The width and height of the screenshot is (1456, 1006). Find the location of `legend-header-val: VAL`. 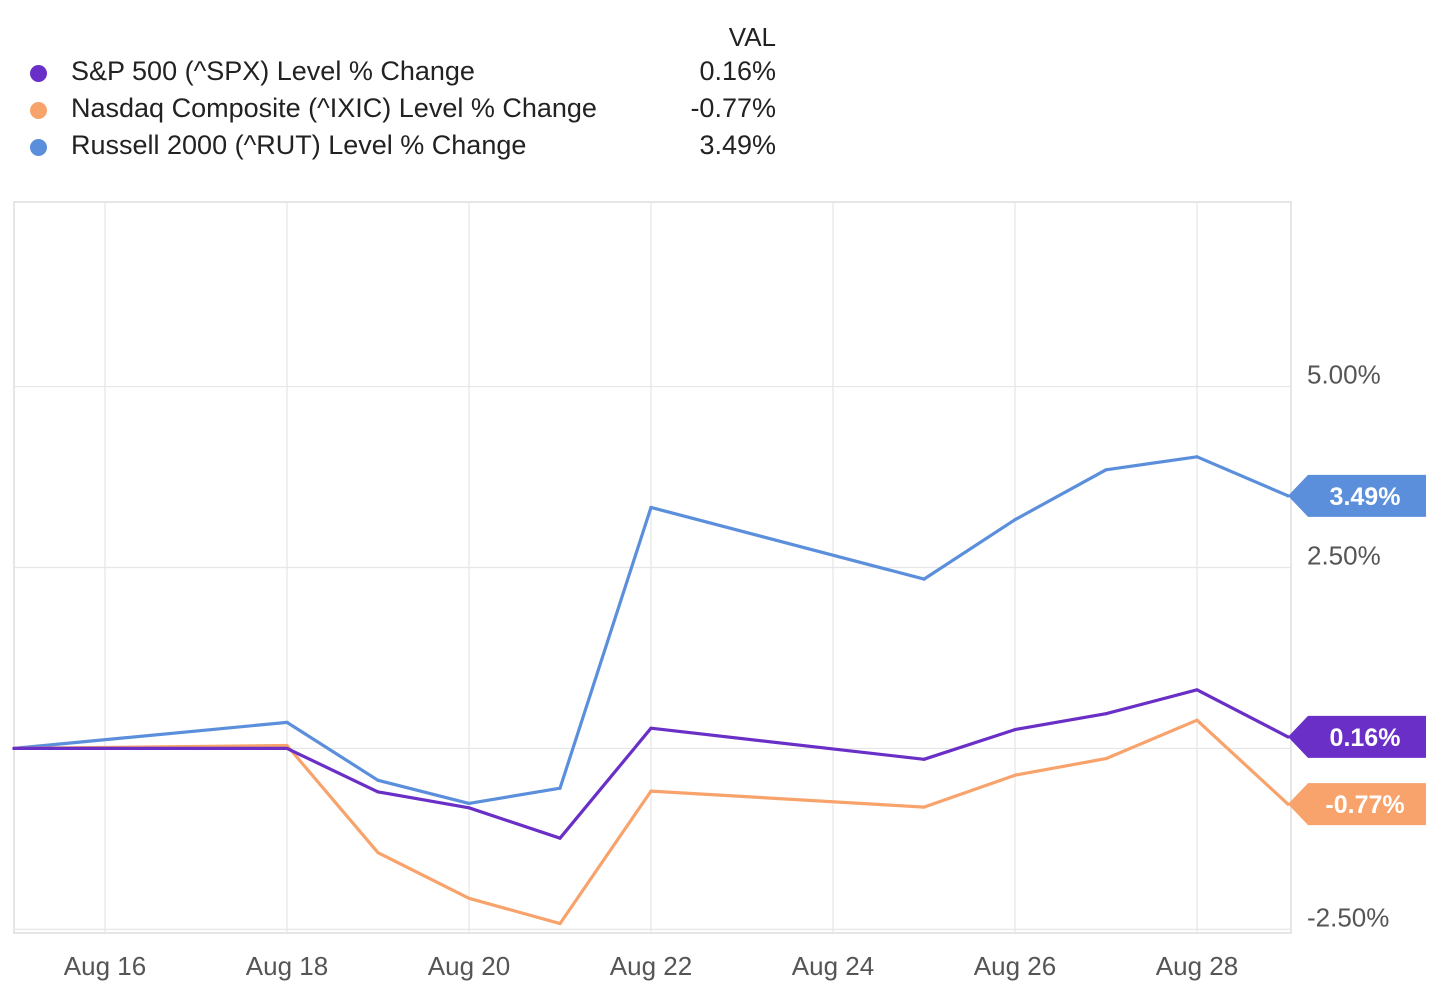

legend-header-val: VAL is located at coordinates (752, 37).